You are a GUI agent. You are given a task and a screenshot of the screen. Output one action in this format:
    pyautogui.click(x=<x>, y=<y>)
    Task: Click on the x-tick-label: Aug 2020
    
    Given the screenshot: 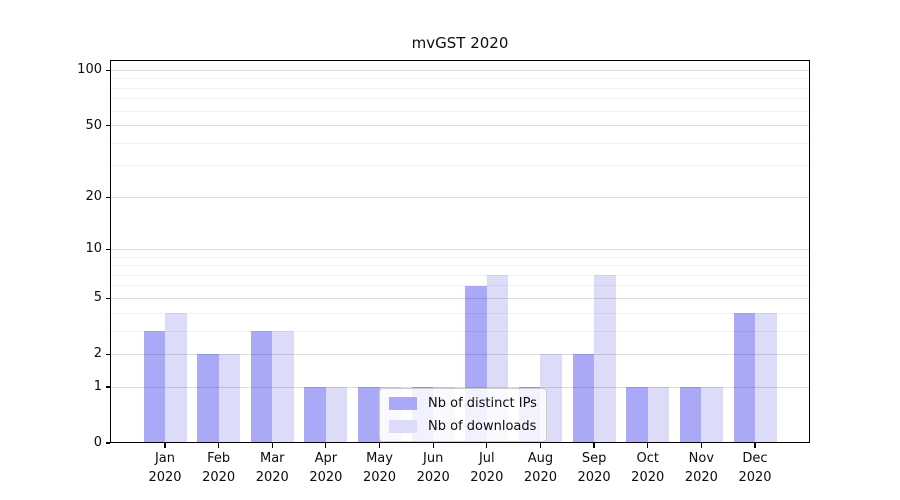 What is the action you would take?
    pyautogui.click(x=540, y=468)
    